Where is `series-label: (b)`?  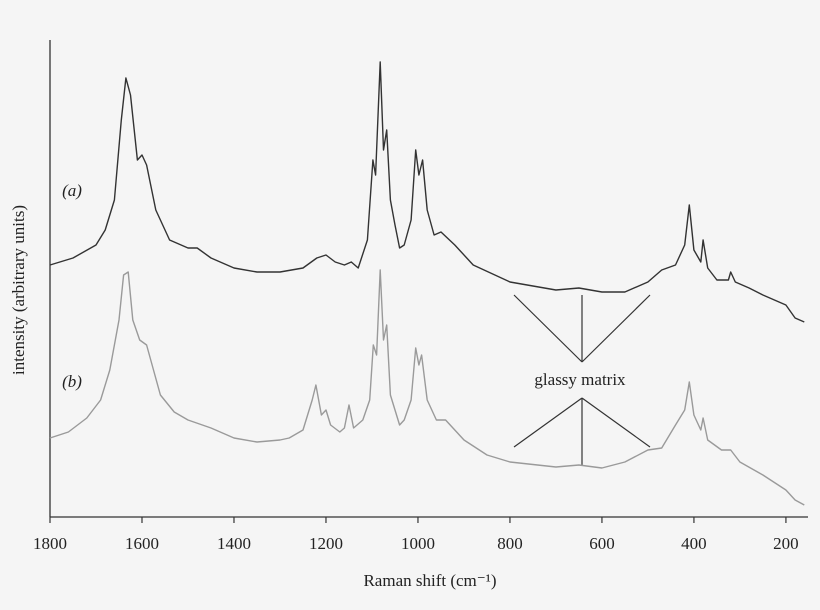 series-label: (b) is located at coordinates (72, 381).